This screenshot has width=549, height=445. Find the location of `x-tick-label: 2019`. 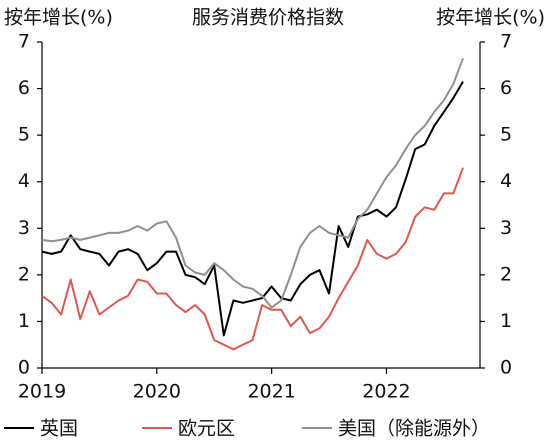

x-tick-label: 2019 is located at coordinates (42, 392).